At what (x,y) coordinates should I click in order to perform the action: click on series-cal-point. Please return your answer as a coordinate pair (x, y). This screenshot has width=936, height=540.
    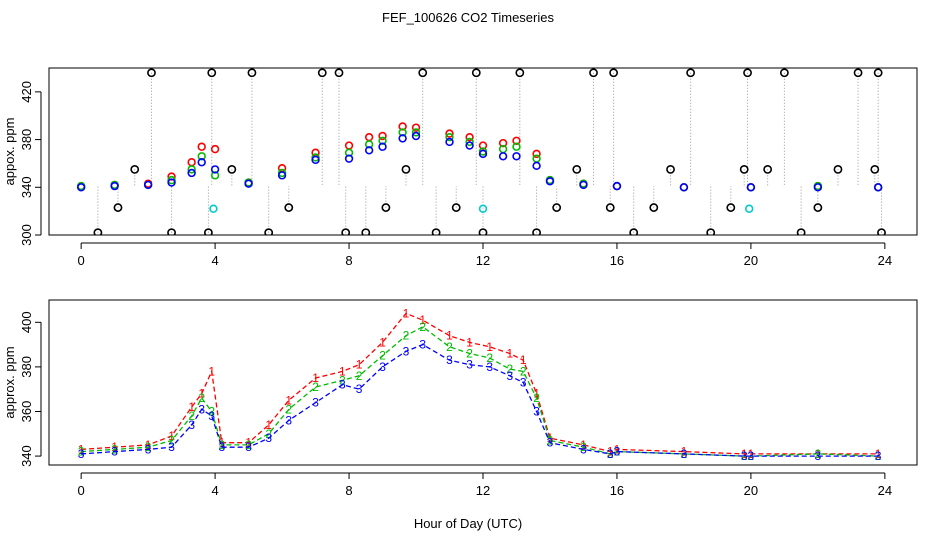
    Looking at the image, I should click on (213, 208).